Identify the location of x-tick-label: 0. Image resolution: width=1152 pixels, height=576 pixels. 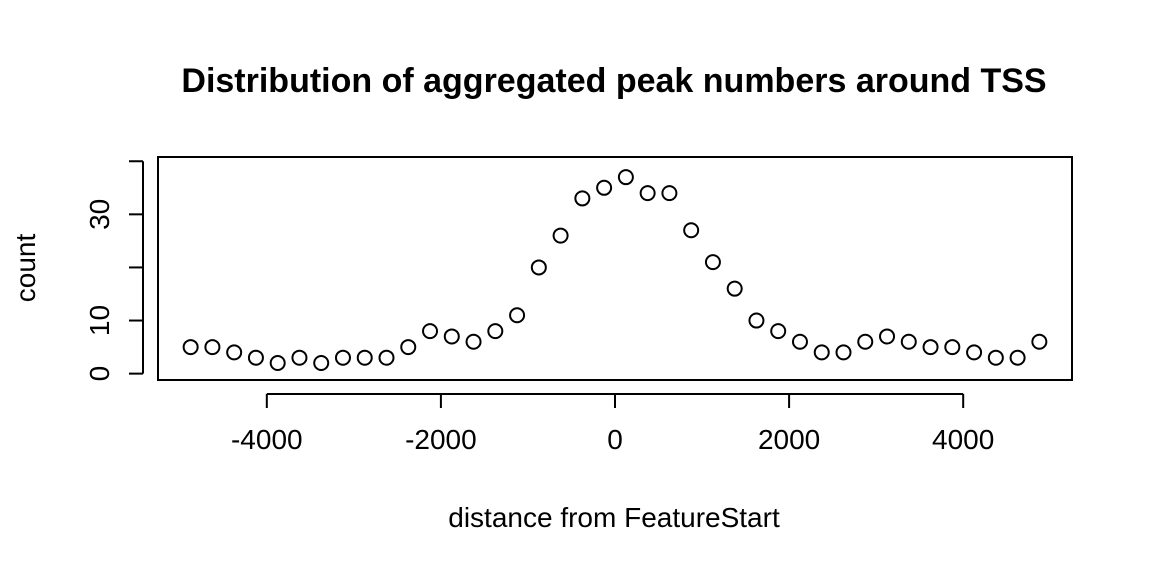
(615, 439).